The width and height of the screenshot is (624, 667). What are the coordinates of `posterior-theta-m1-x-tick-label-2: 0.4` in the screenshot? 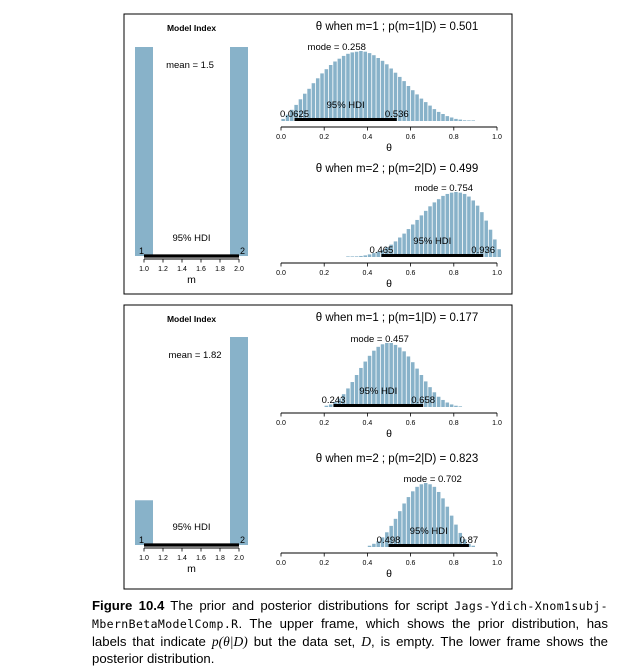 It's located at (368, 423).